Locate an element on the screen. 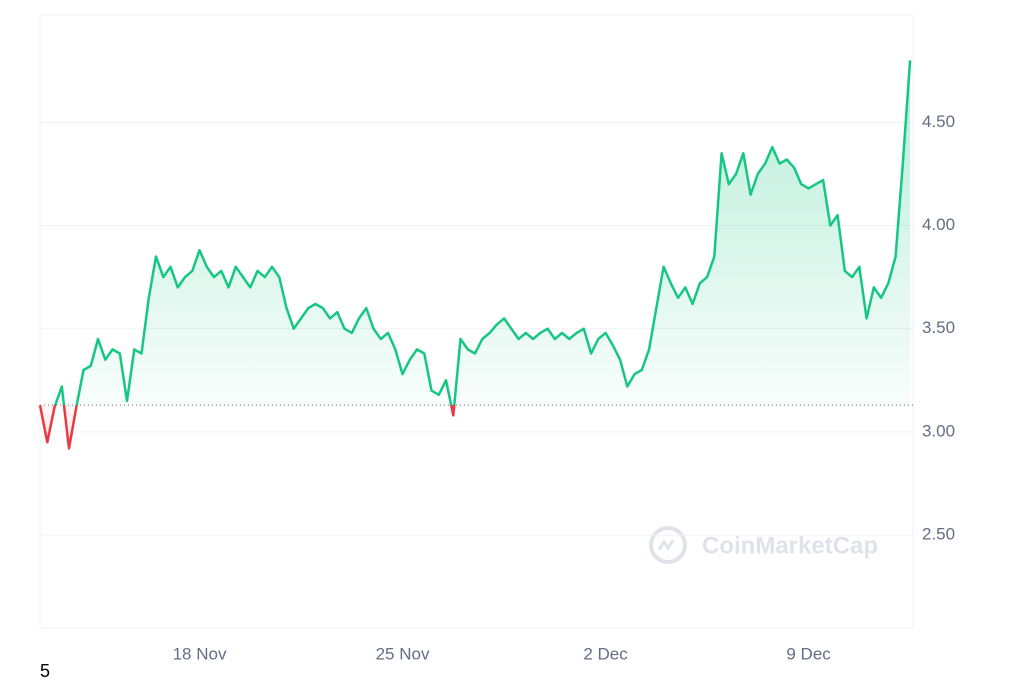  watermark: CoinMarketCap is located at coordinates (763, 545).